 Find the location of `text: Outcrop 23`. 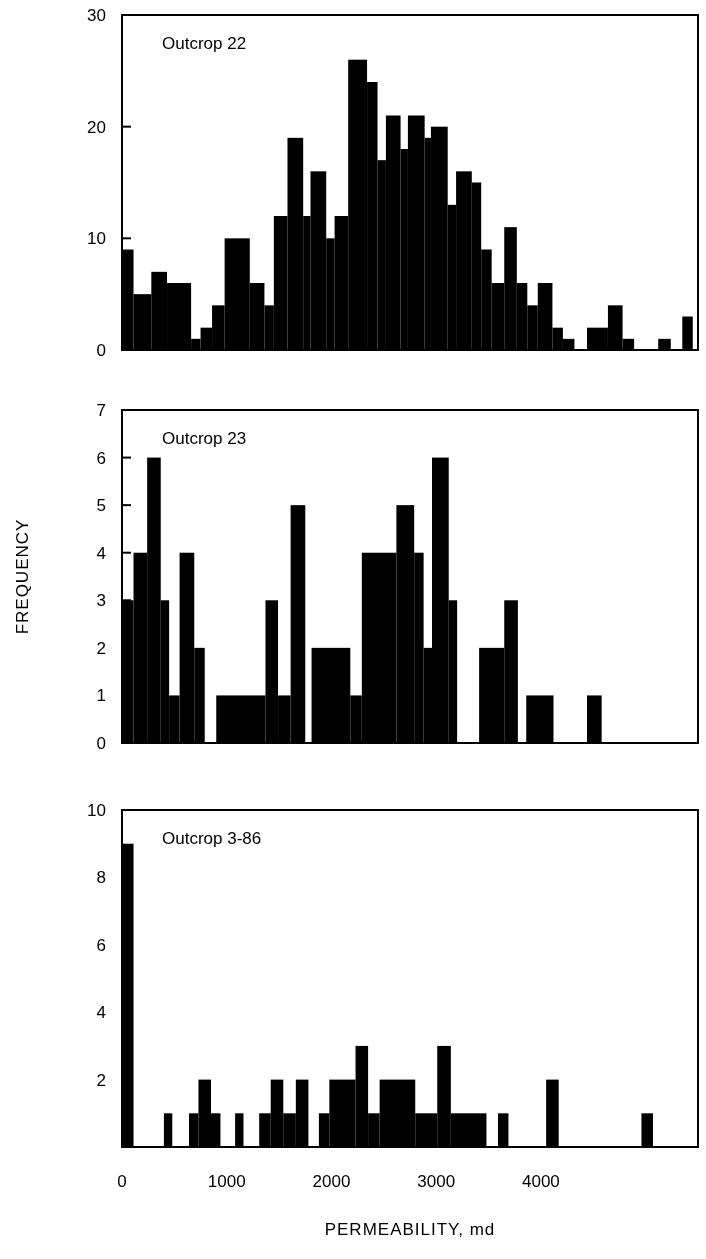

text: Outcrop 23 is located at coordinates (204, 438).